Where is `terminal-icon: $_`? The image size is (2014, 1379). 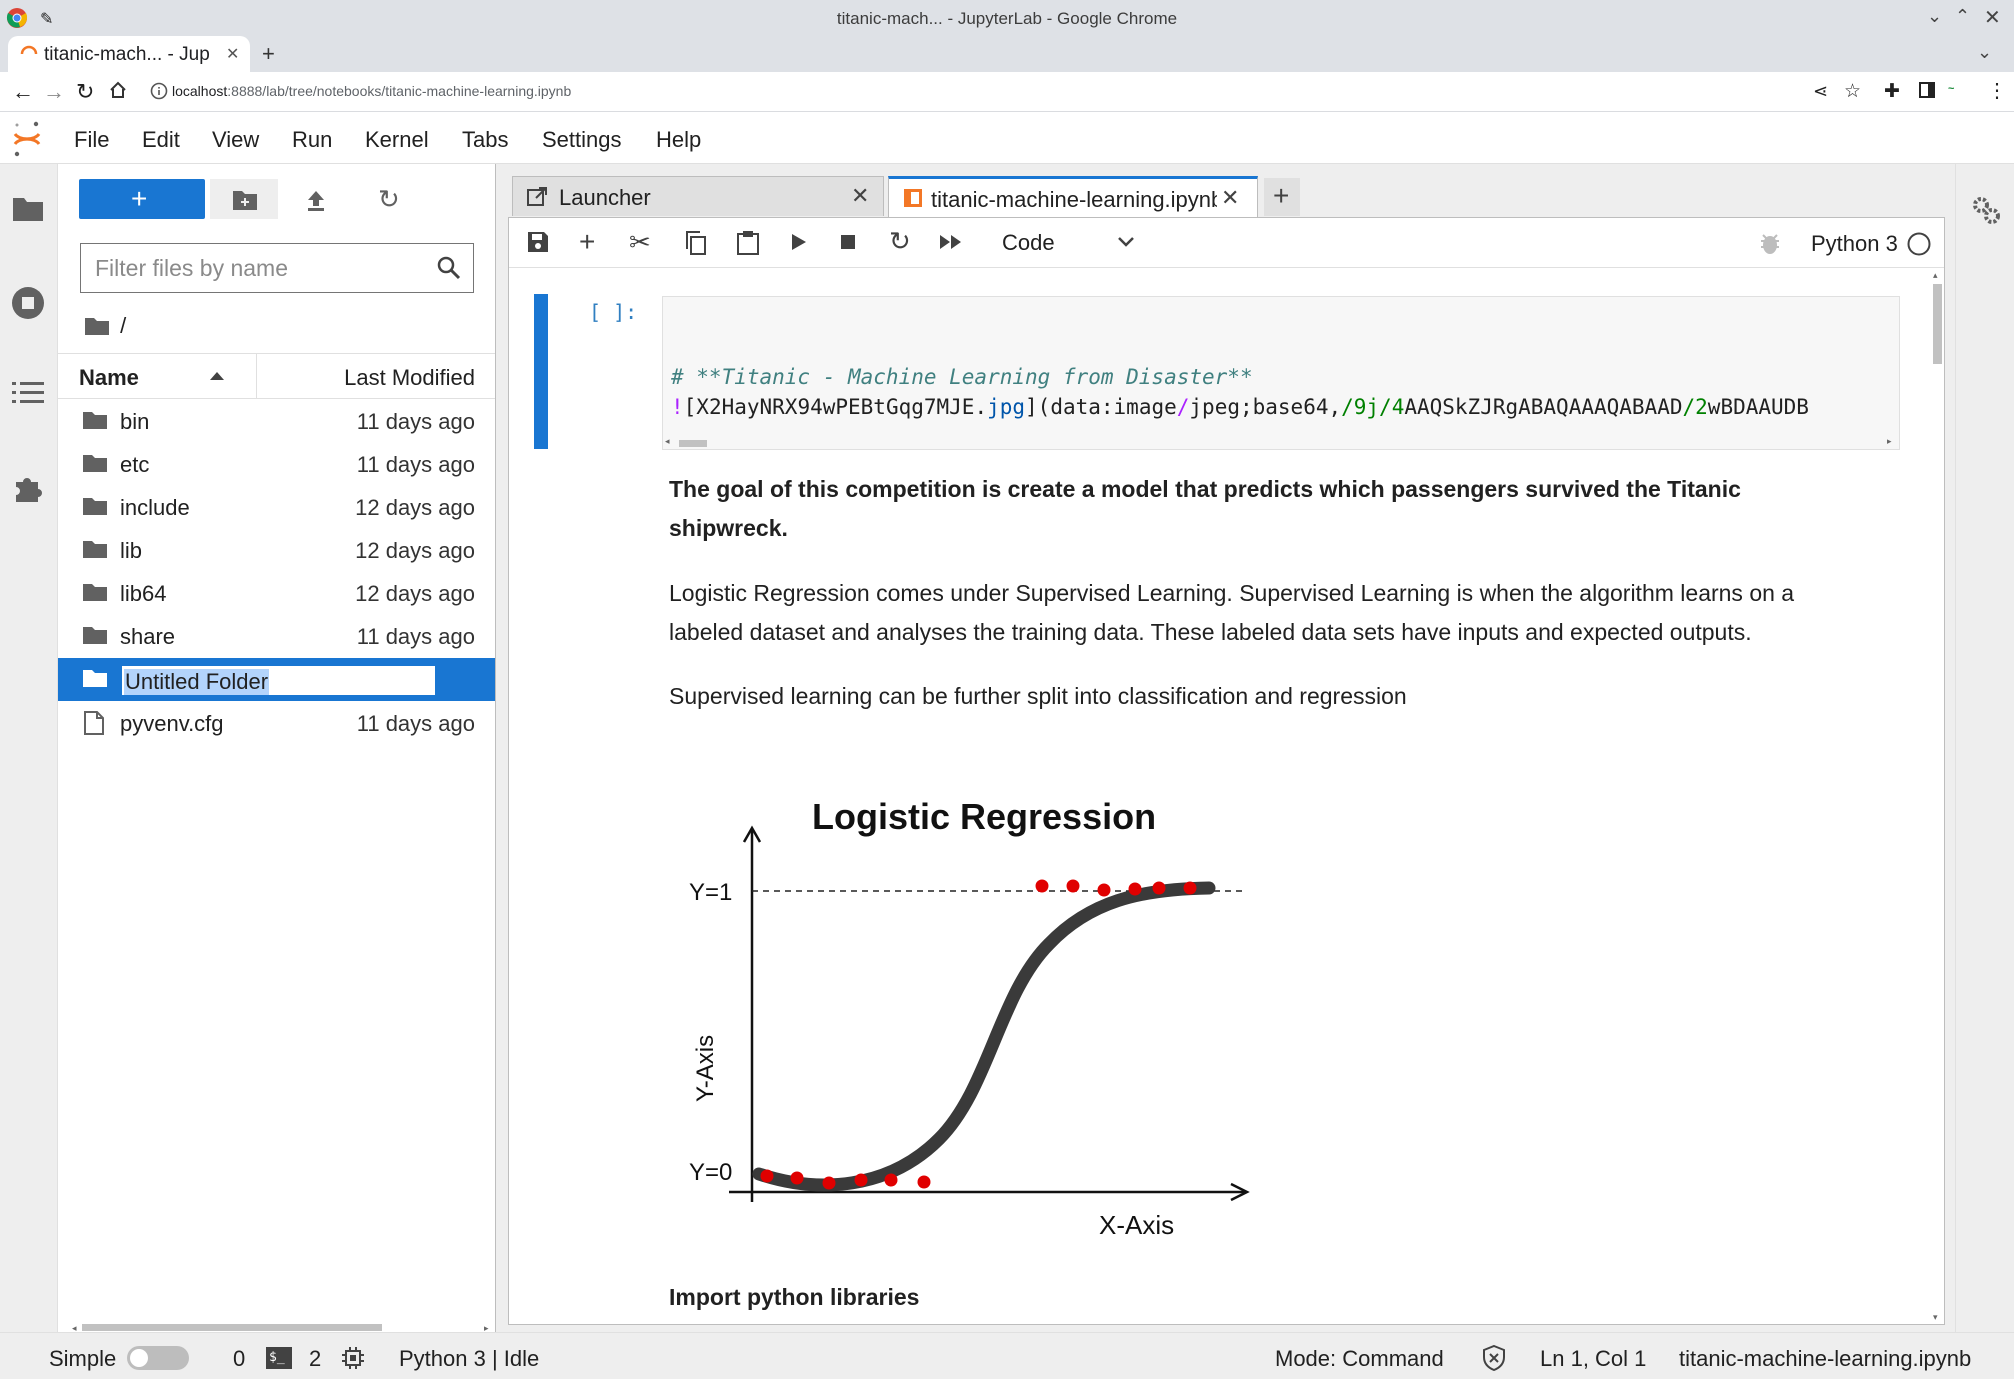
terminal-icon: $_ is located at coordinates (279, 1358).